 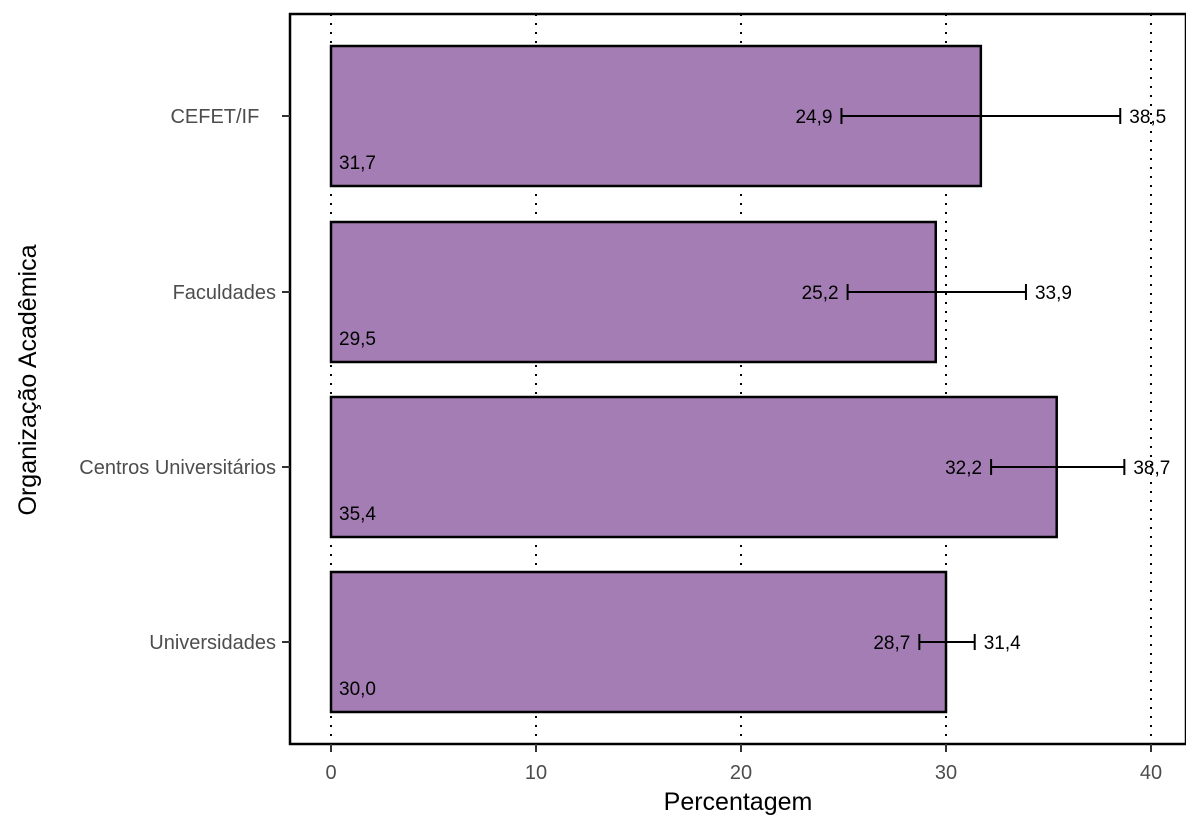 I want to click on x-tick-label: 0, so click(x=330, y=773).